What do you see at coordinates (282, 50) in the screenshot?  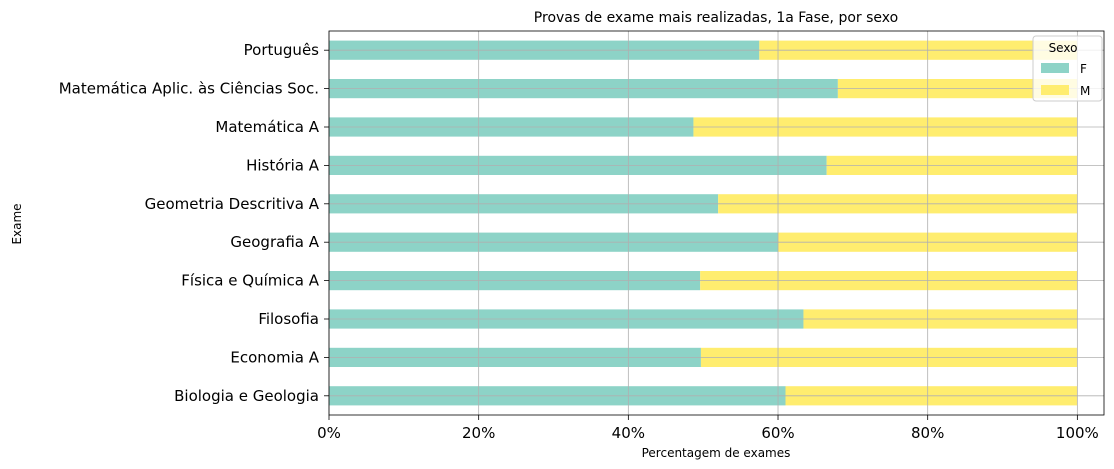 I see `y-tick-label: Português` at bounding box center [282, 50].